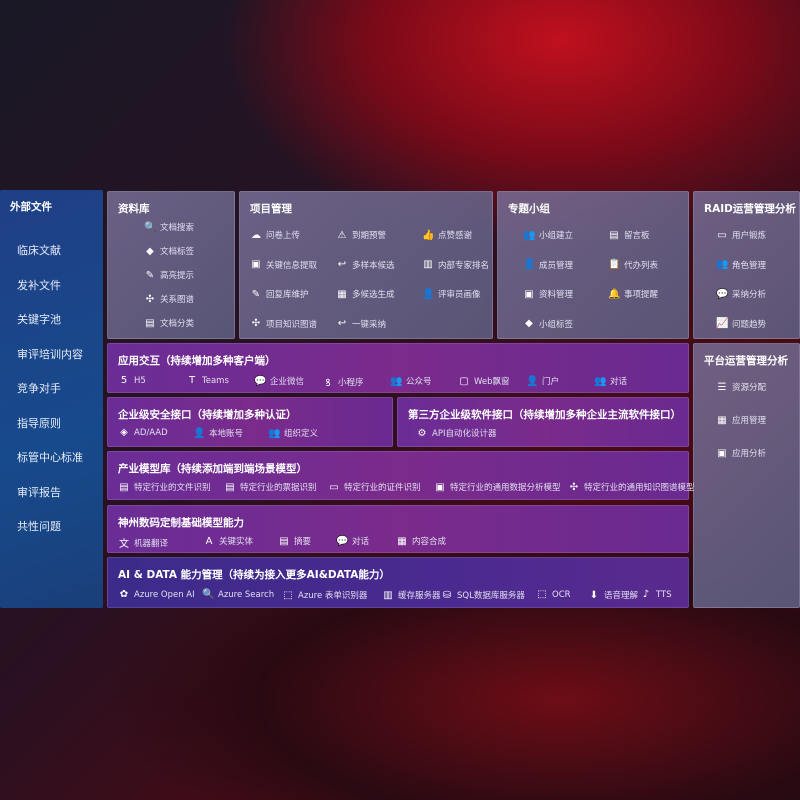 The image size is (800, 800). Describe the element at coordinates (207, 380) in the screenshot. I see `interaction-item: T Teams` at that location.